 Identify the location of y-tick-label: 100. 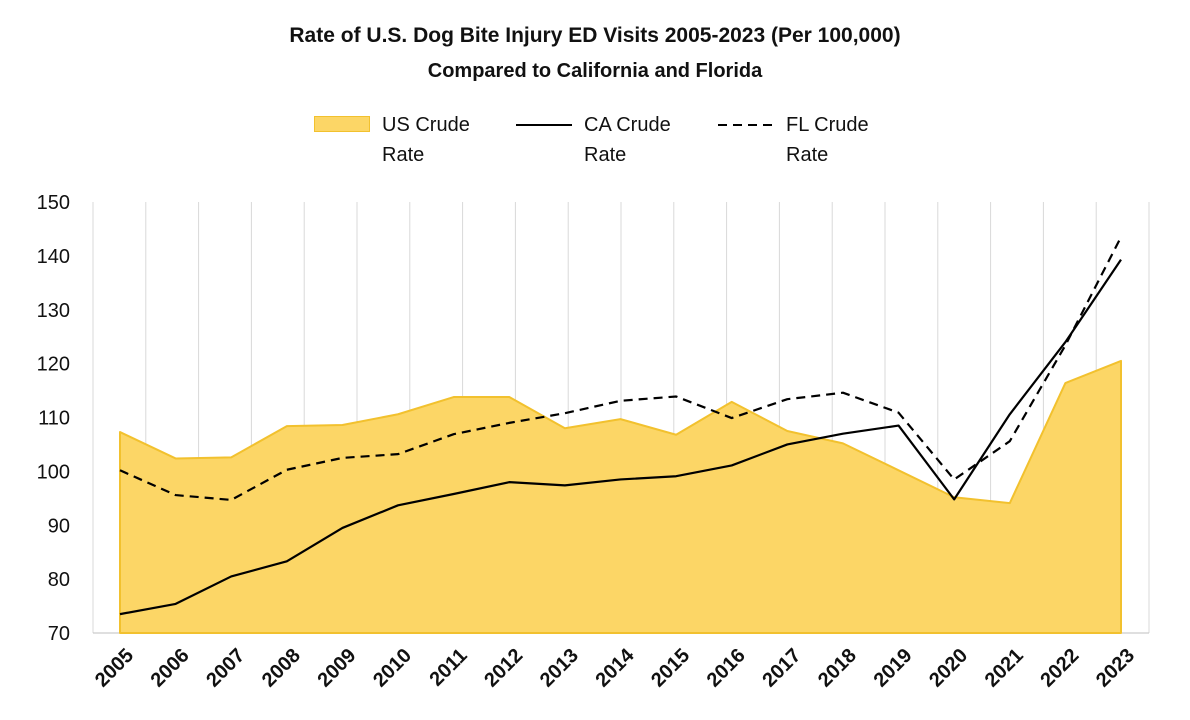
(53, 472).